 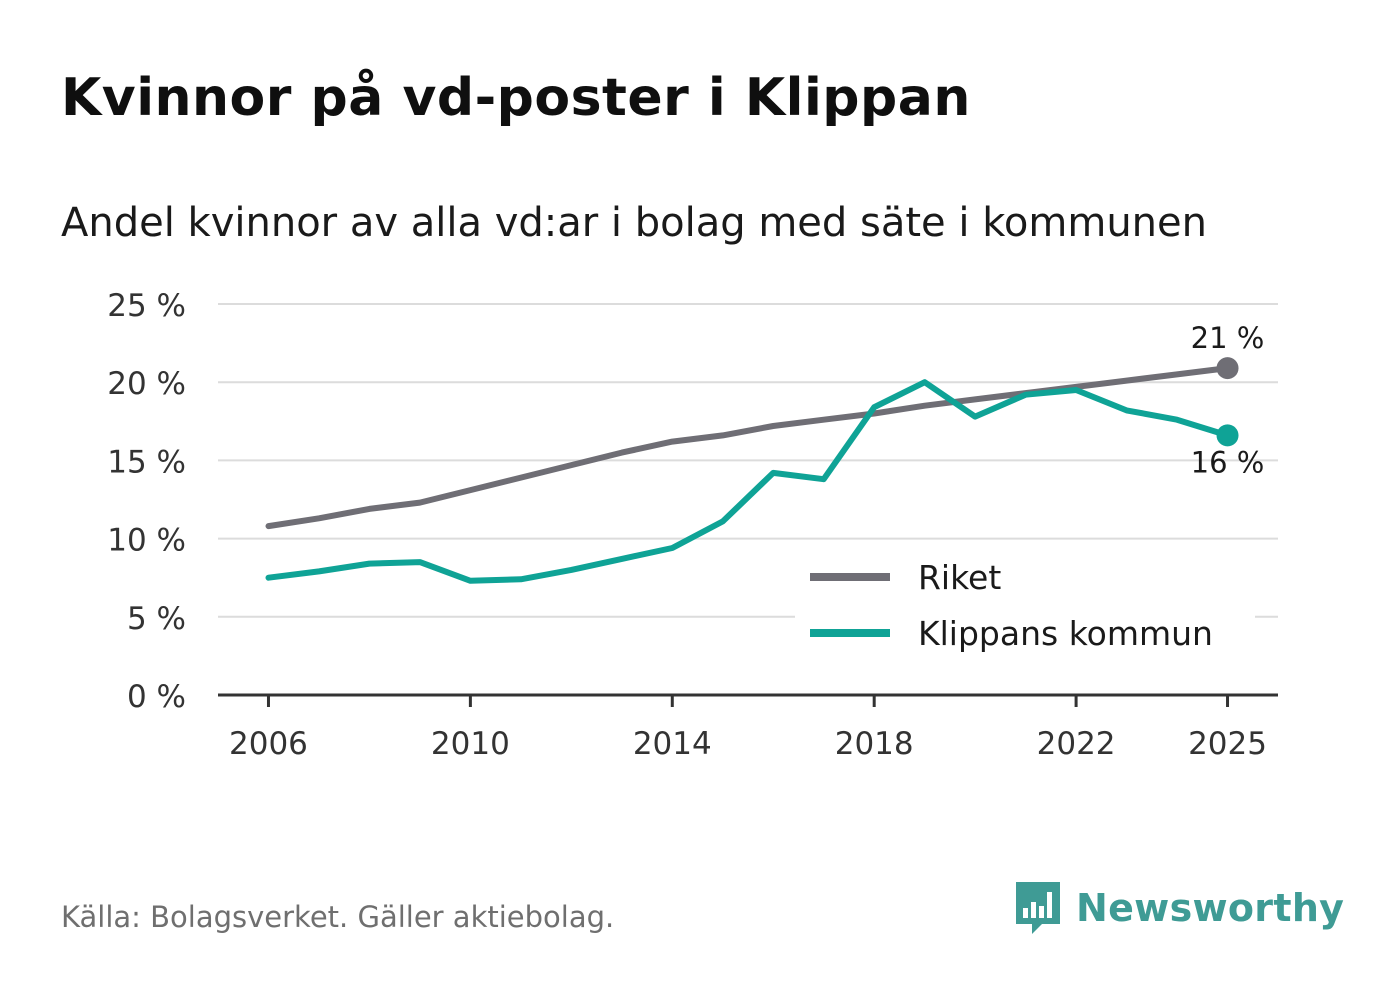 What do you see at coordinates (1228, 400) in the screenshot?
I see `end-labels: 21 % 16 %` at bounding box center [1228, 400].